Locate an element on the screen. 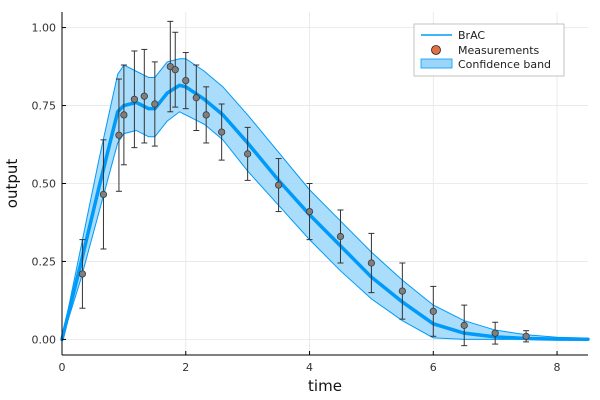  legend-point-swatch is located at coordinates (436, 50).